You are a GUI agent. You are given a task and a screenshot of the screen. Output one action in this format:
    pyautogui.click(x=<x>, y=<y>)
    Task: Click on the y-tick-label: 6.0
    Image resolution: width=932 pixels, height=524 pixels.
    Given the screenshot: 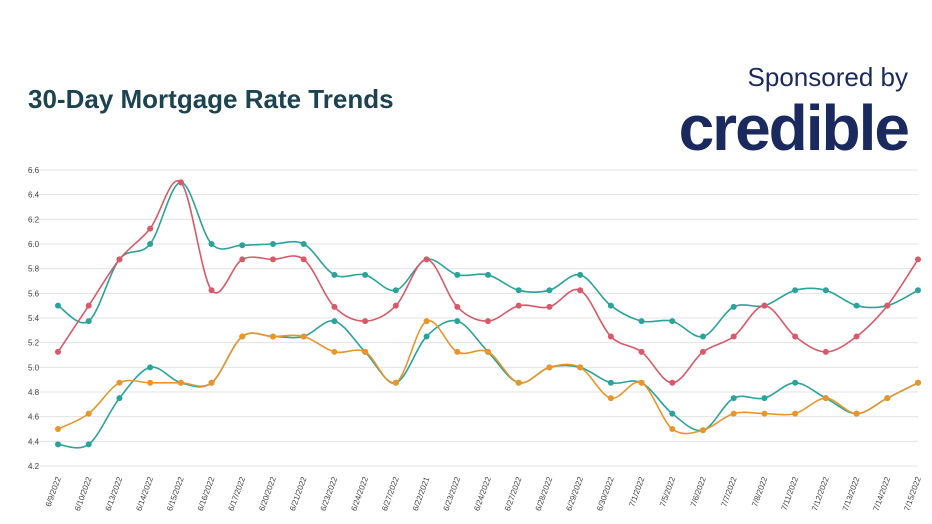 What is the action you would take?
    pyautogui.click(x=34, y=244)
    